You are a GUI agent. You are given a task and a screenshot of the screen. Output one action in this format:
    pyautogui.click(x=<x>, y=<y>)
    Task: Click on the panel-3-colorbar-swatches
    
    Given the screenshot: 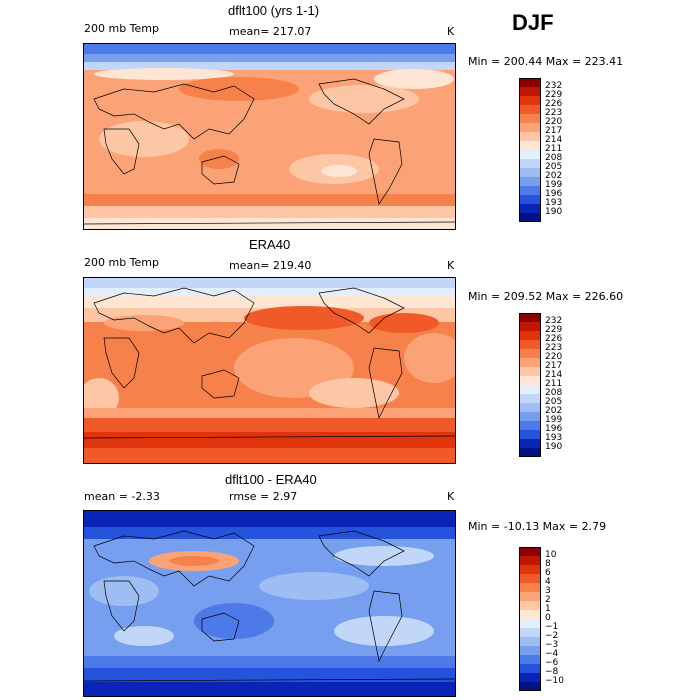 What is the action you would take?
    pyautogui.click(x=530, y=619)
    